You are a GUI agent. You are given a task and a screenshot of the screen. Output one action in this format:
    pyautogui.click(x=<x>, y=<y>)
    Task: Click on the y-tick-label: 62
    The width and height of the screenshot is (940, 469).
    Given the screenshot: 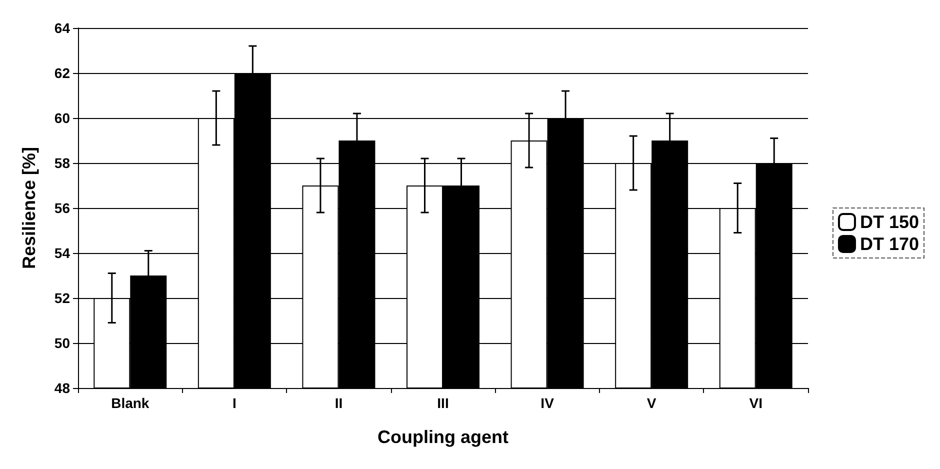 What is the action you would take?
    pyautogui.click(x=62, y=73)
    